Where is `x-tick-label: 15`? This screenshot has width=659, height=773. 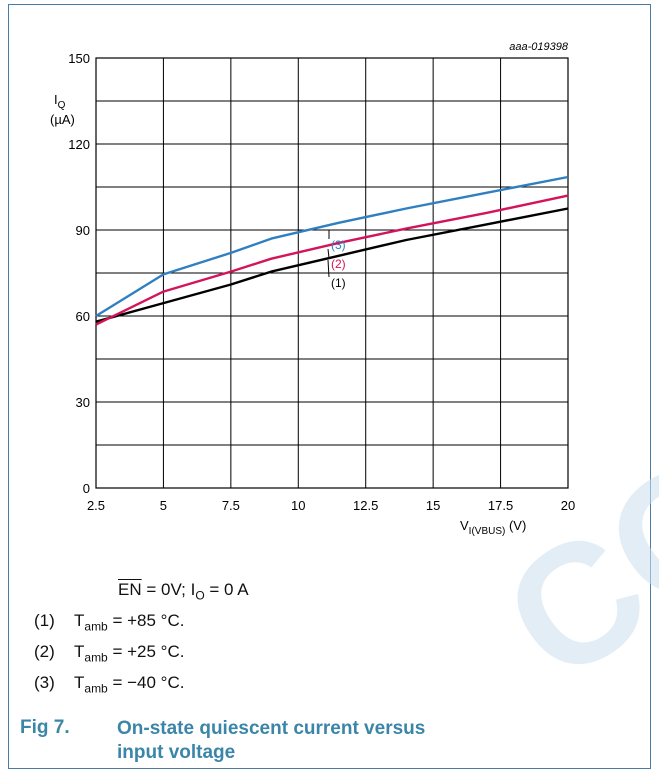 x-tick-label: 15 is located at coordinates (433, 505).